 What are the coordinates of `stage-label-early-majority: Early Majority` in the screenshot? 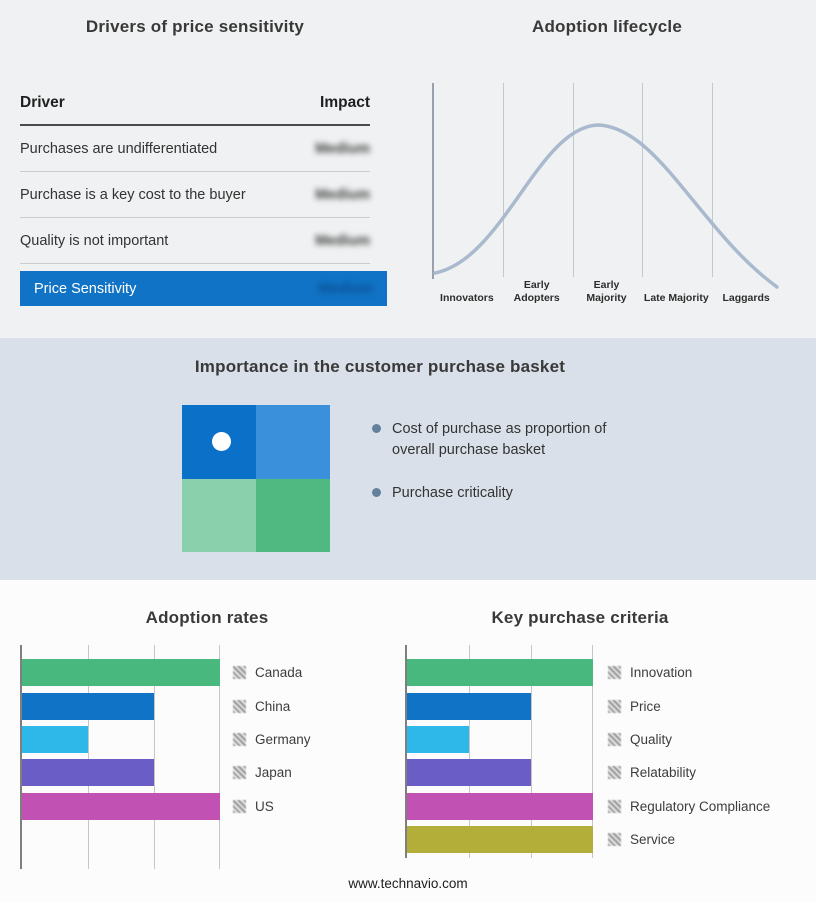 It's located at (606, 291).